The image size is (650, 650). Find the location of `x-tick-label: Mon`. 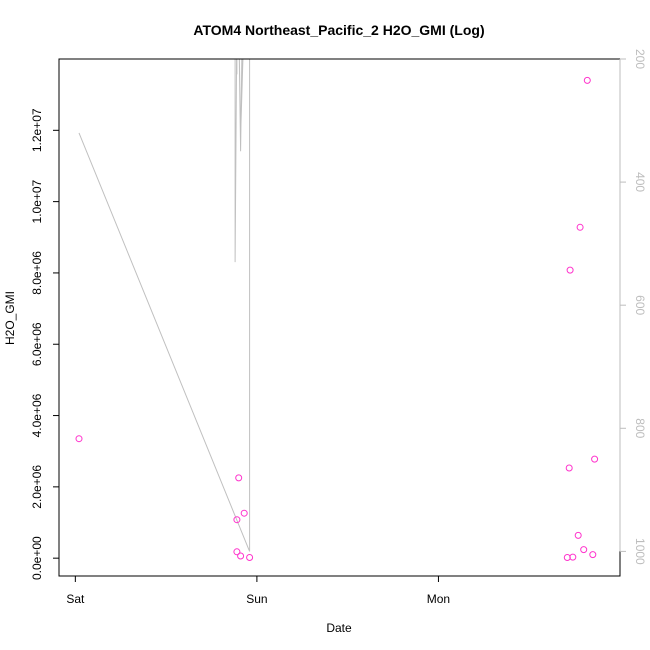

x-tick-label: Mon is located at coordinates (438, 599).